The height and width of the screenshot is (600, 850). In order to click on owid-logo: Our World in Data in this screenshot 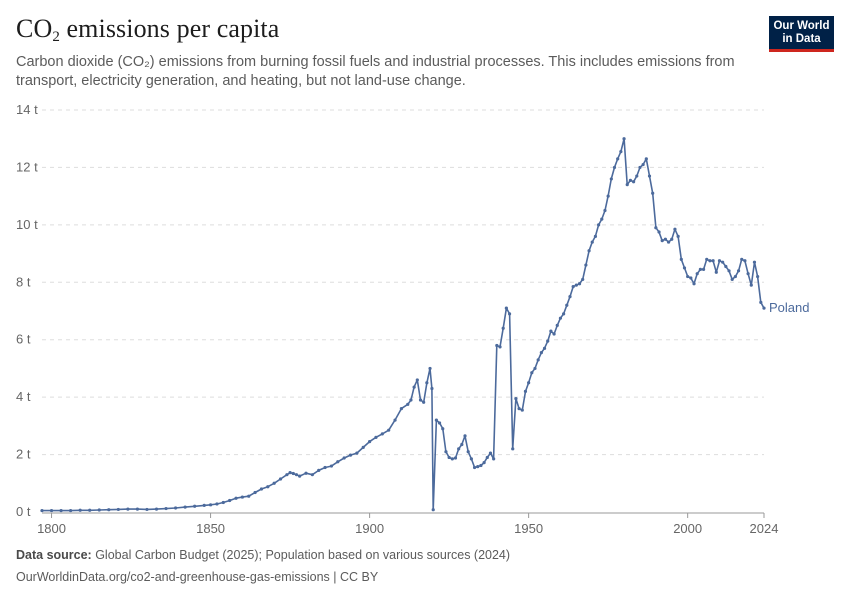, I will do `click(801, 34)`.